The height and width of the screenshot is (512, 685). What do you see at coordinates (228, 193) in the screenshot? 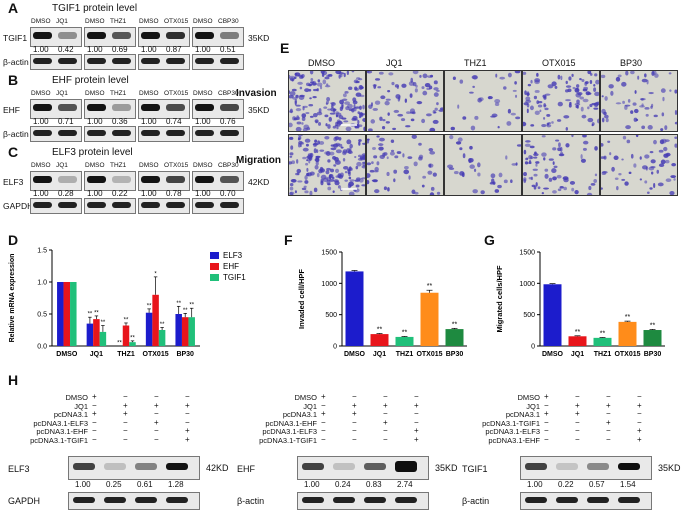
I see `band-quant-value: 0.70` at bounding box center [228, 193].